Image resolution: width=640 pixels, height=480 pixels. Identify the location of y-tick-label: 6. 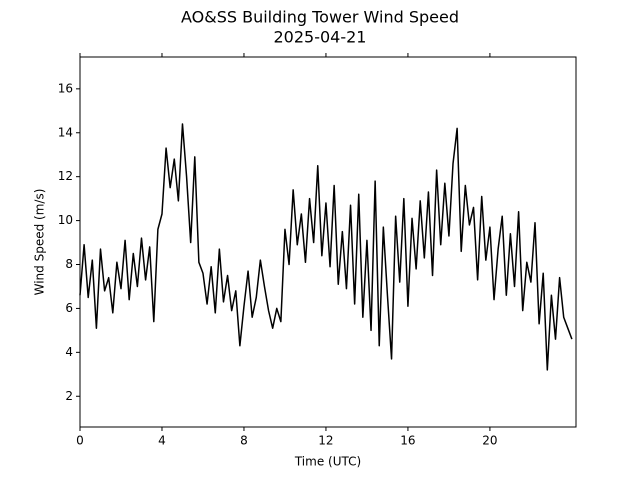
(69, 308).